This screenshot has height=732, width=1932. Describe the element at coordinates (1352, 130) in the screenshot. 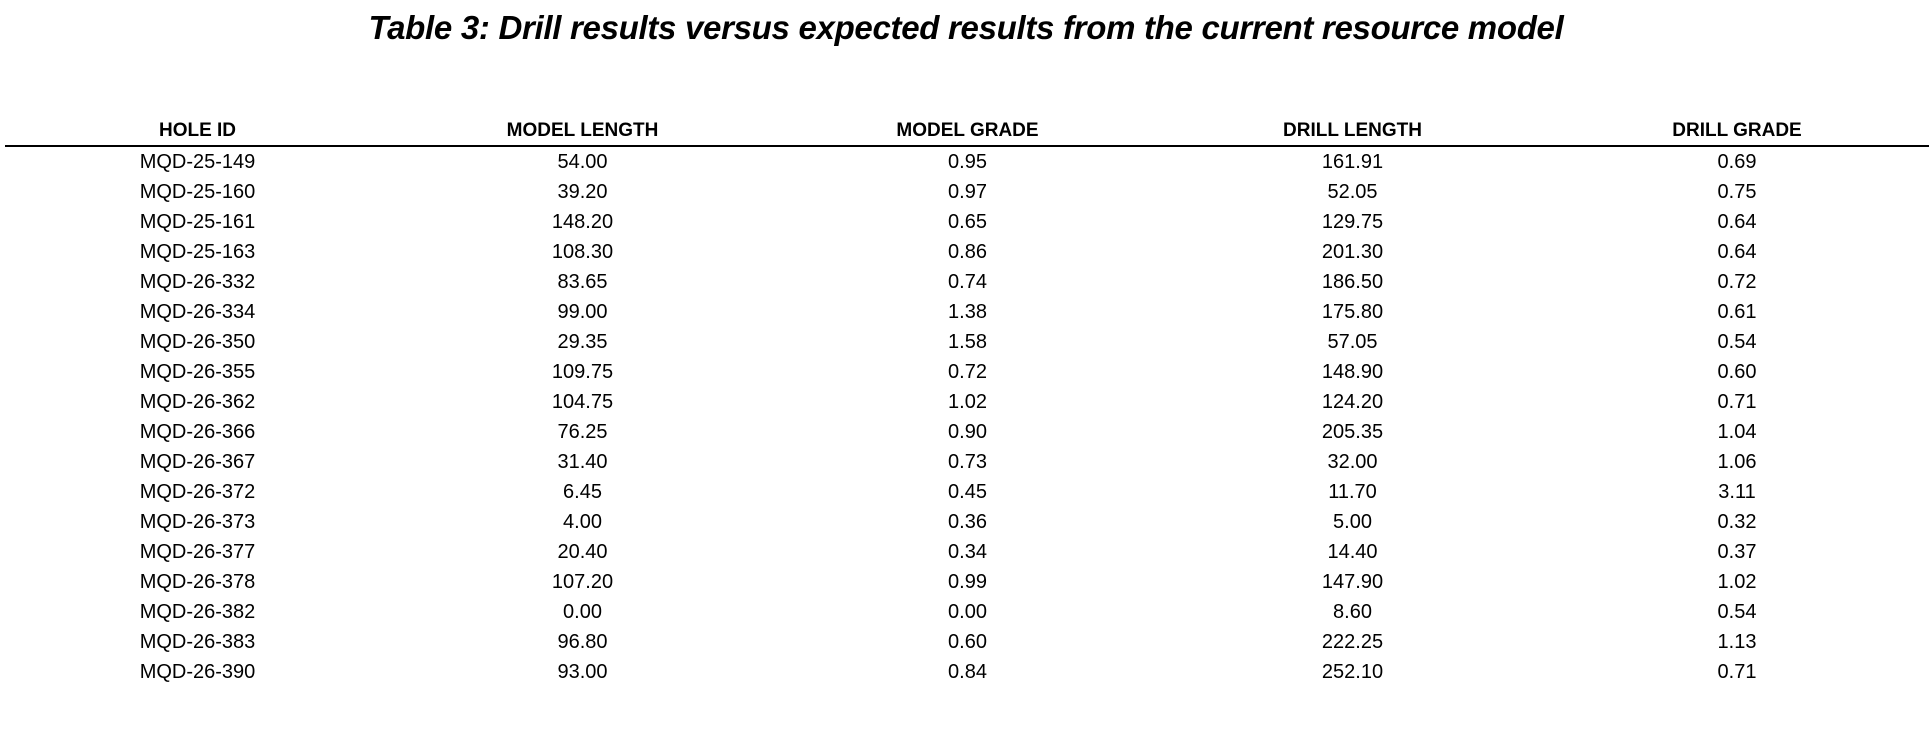

I see `column-header-drill-length: DRILL LENGTH` at that location.